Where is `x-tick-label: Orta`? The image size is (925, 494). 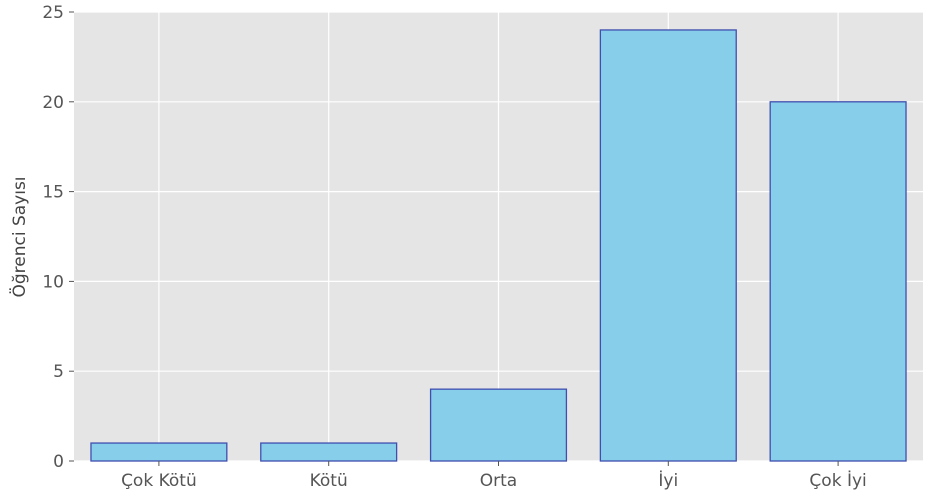
x-tick-label: Orta is located at coordinates (498, 481).